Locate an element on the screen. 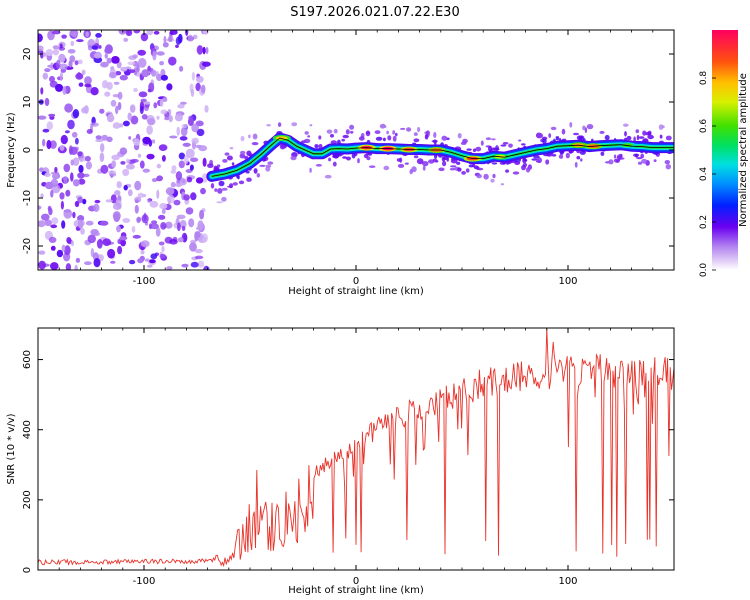 The height and width of the screenshot is (600, 750). y-tick-label: -20 is located at coordinates (27, 246).